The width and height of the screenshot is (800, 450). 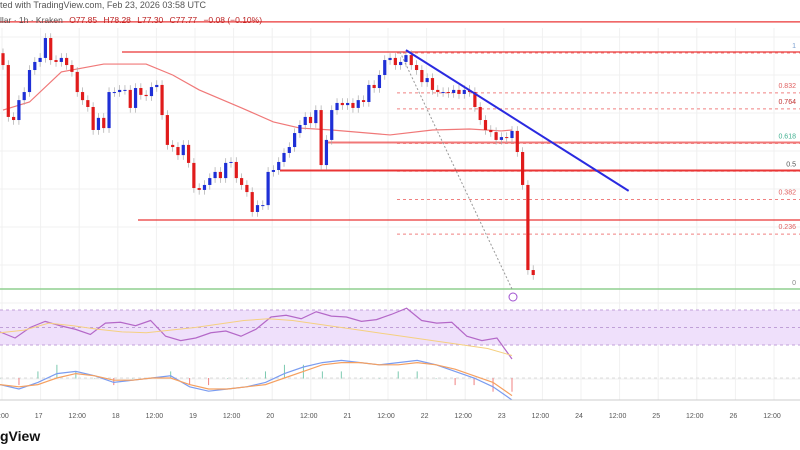 What do you see at coordinates (502, 416) in the screenshot?
I see `x-tick-label: 23` at bounding box center [502, 416].